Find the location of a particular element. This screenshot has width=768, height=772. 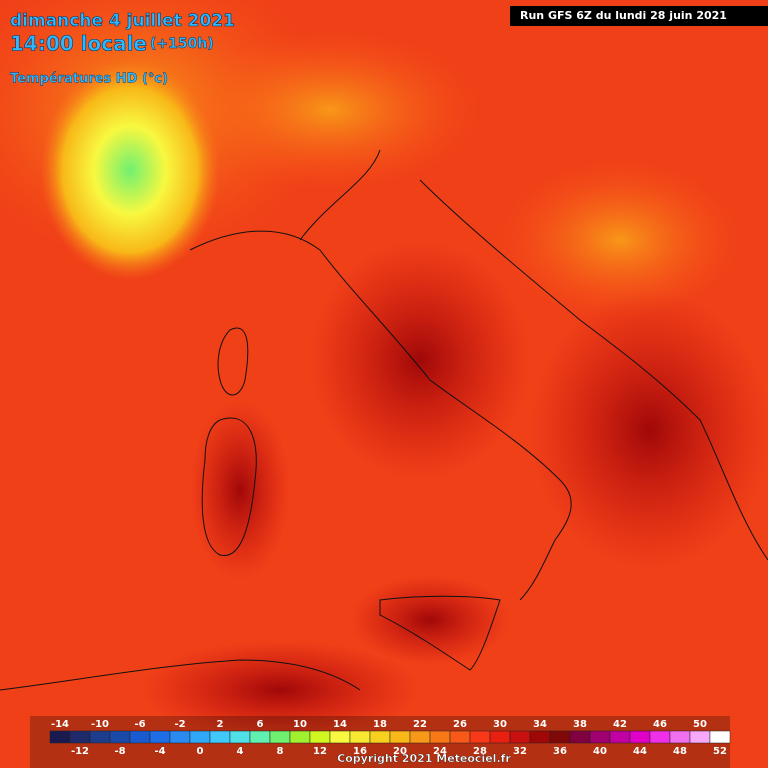

legend-label: 24 is located at coordinates (440, 751).